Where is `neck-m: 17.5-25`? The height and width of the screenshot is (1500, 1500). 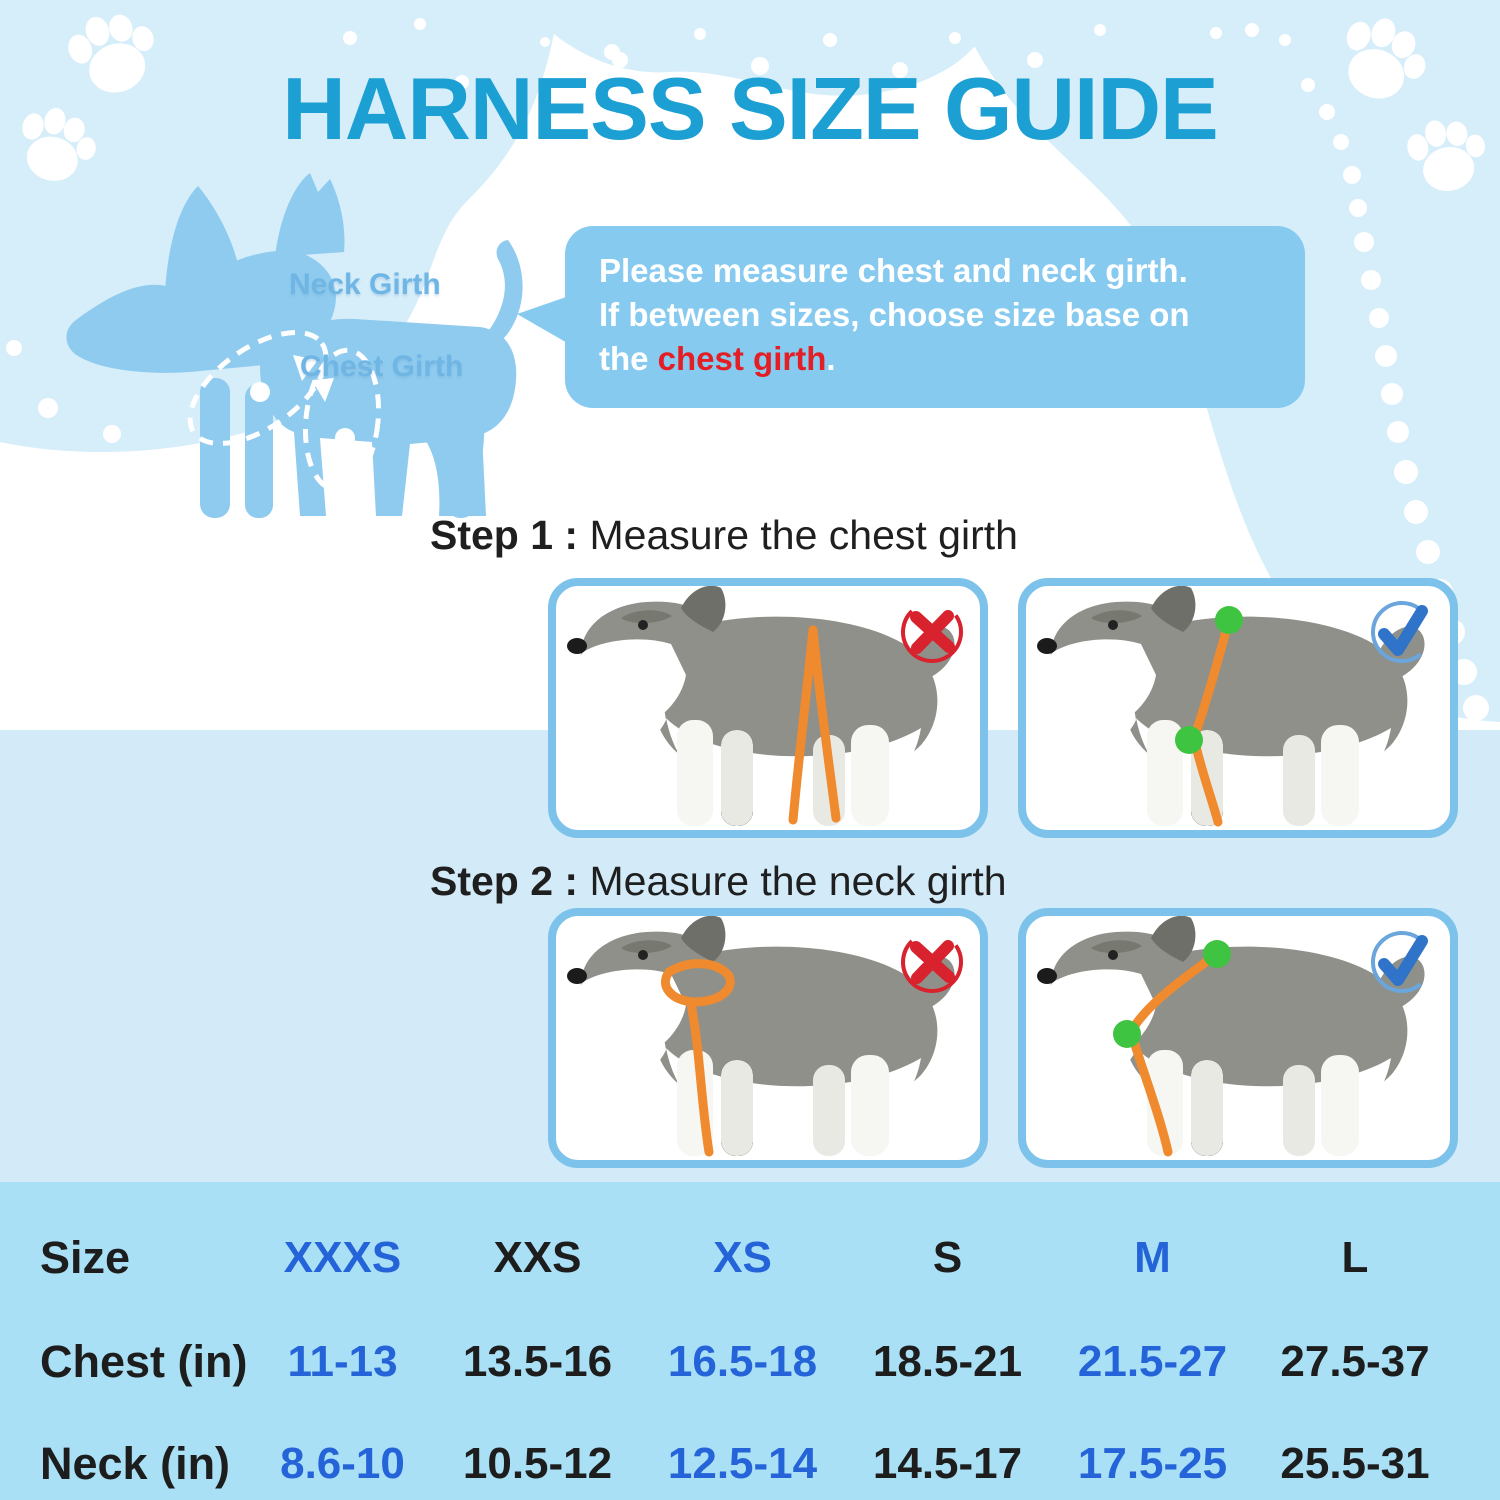
neck-m: 17.5-25 is located at coordinates (1152, 1463).